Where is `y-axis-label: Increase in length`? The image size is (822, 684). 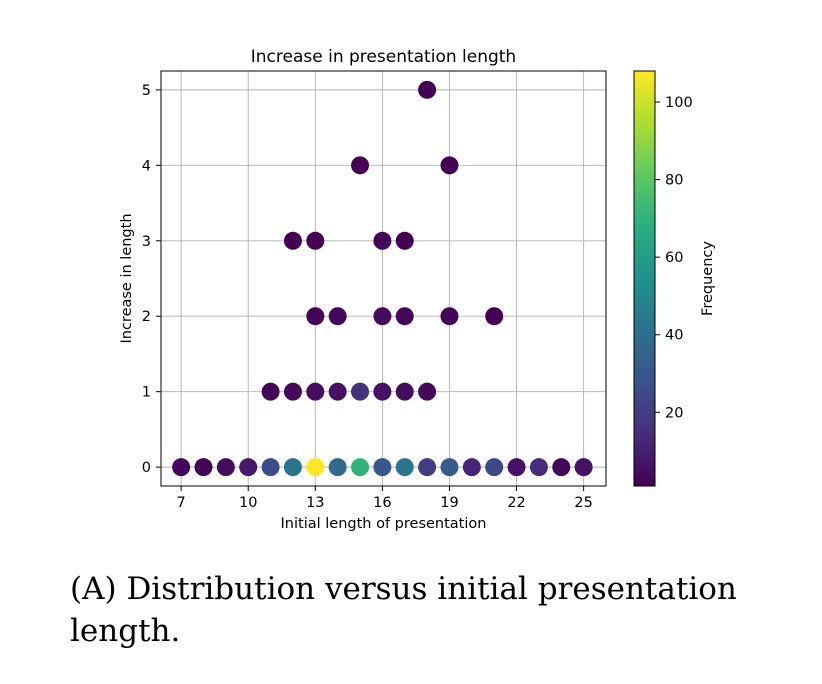
y-axis-label: Increase in length is located at coordinates (127, 278).